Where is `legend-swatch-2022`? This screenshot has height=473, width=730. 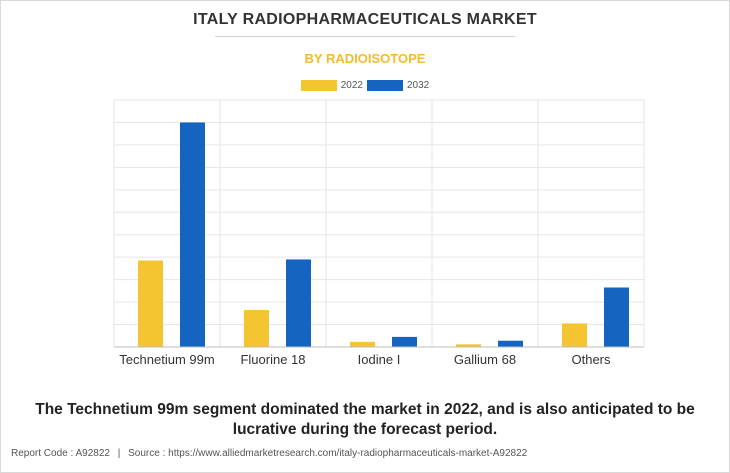
legend-swatch-2022 is located at coordinates (318, 85).